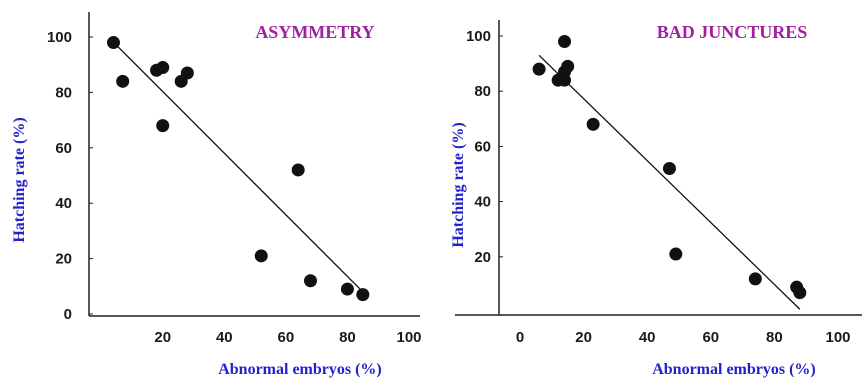  I want to click on x-tick-label: 0, so click(520, 337).